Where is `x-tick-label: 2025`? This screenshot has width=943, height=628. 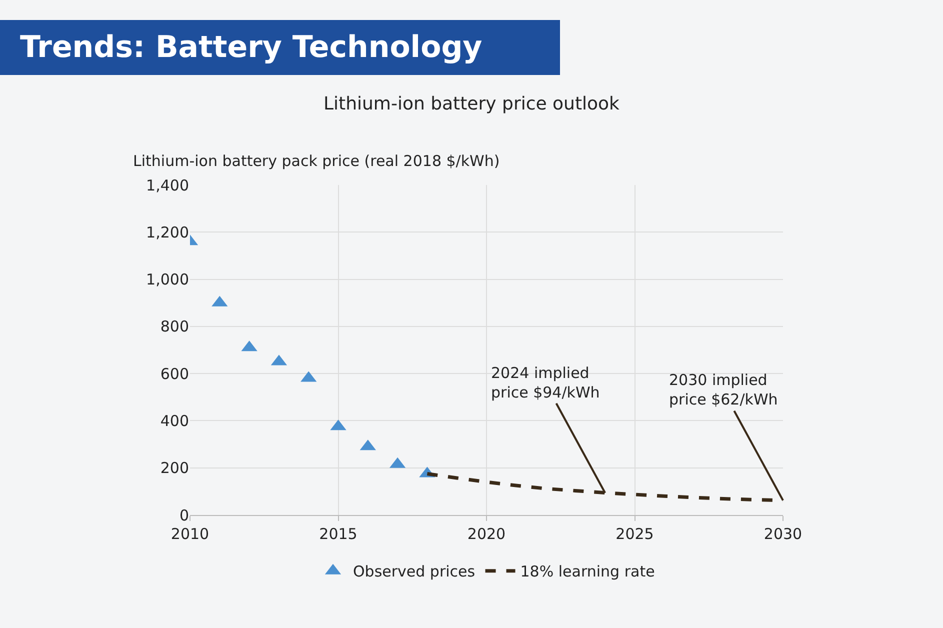
x-tick-label: 2025 is located at coordinates (635, 534).